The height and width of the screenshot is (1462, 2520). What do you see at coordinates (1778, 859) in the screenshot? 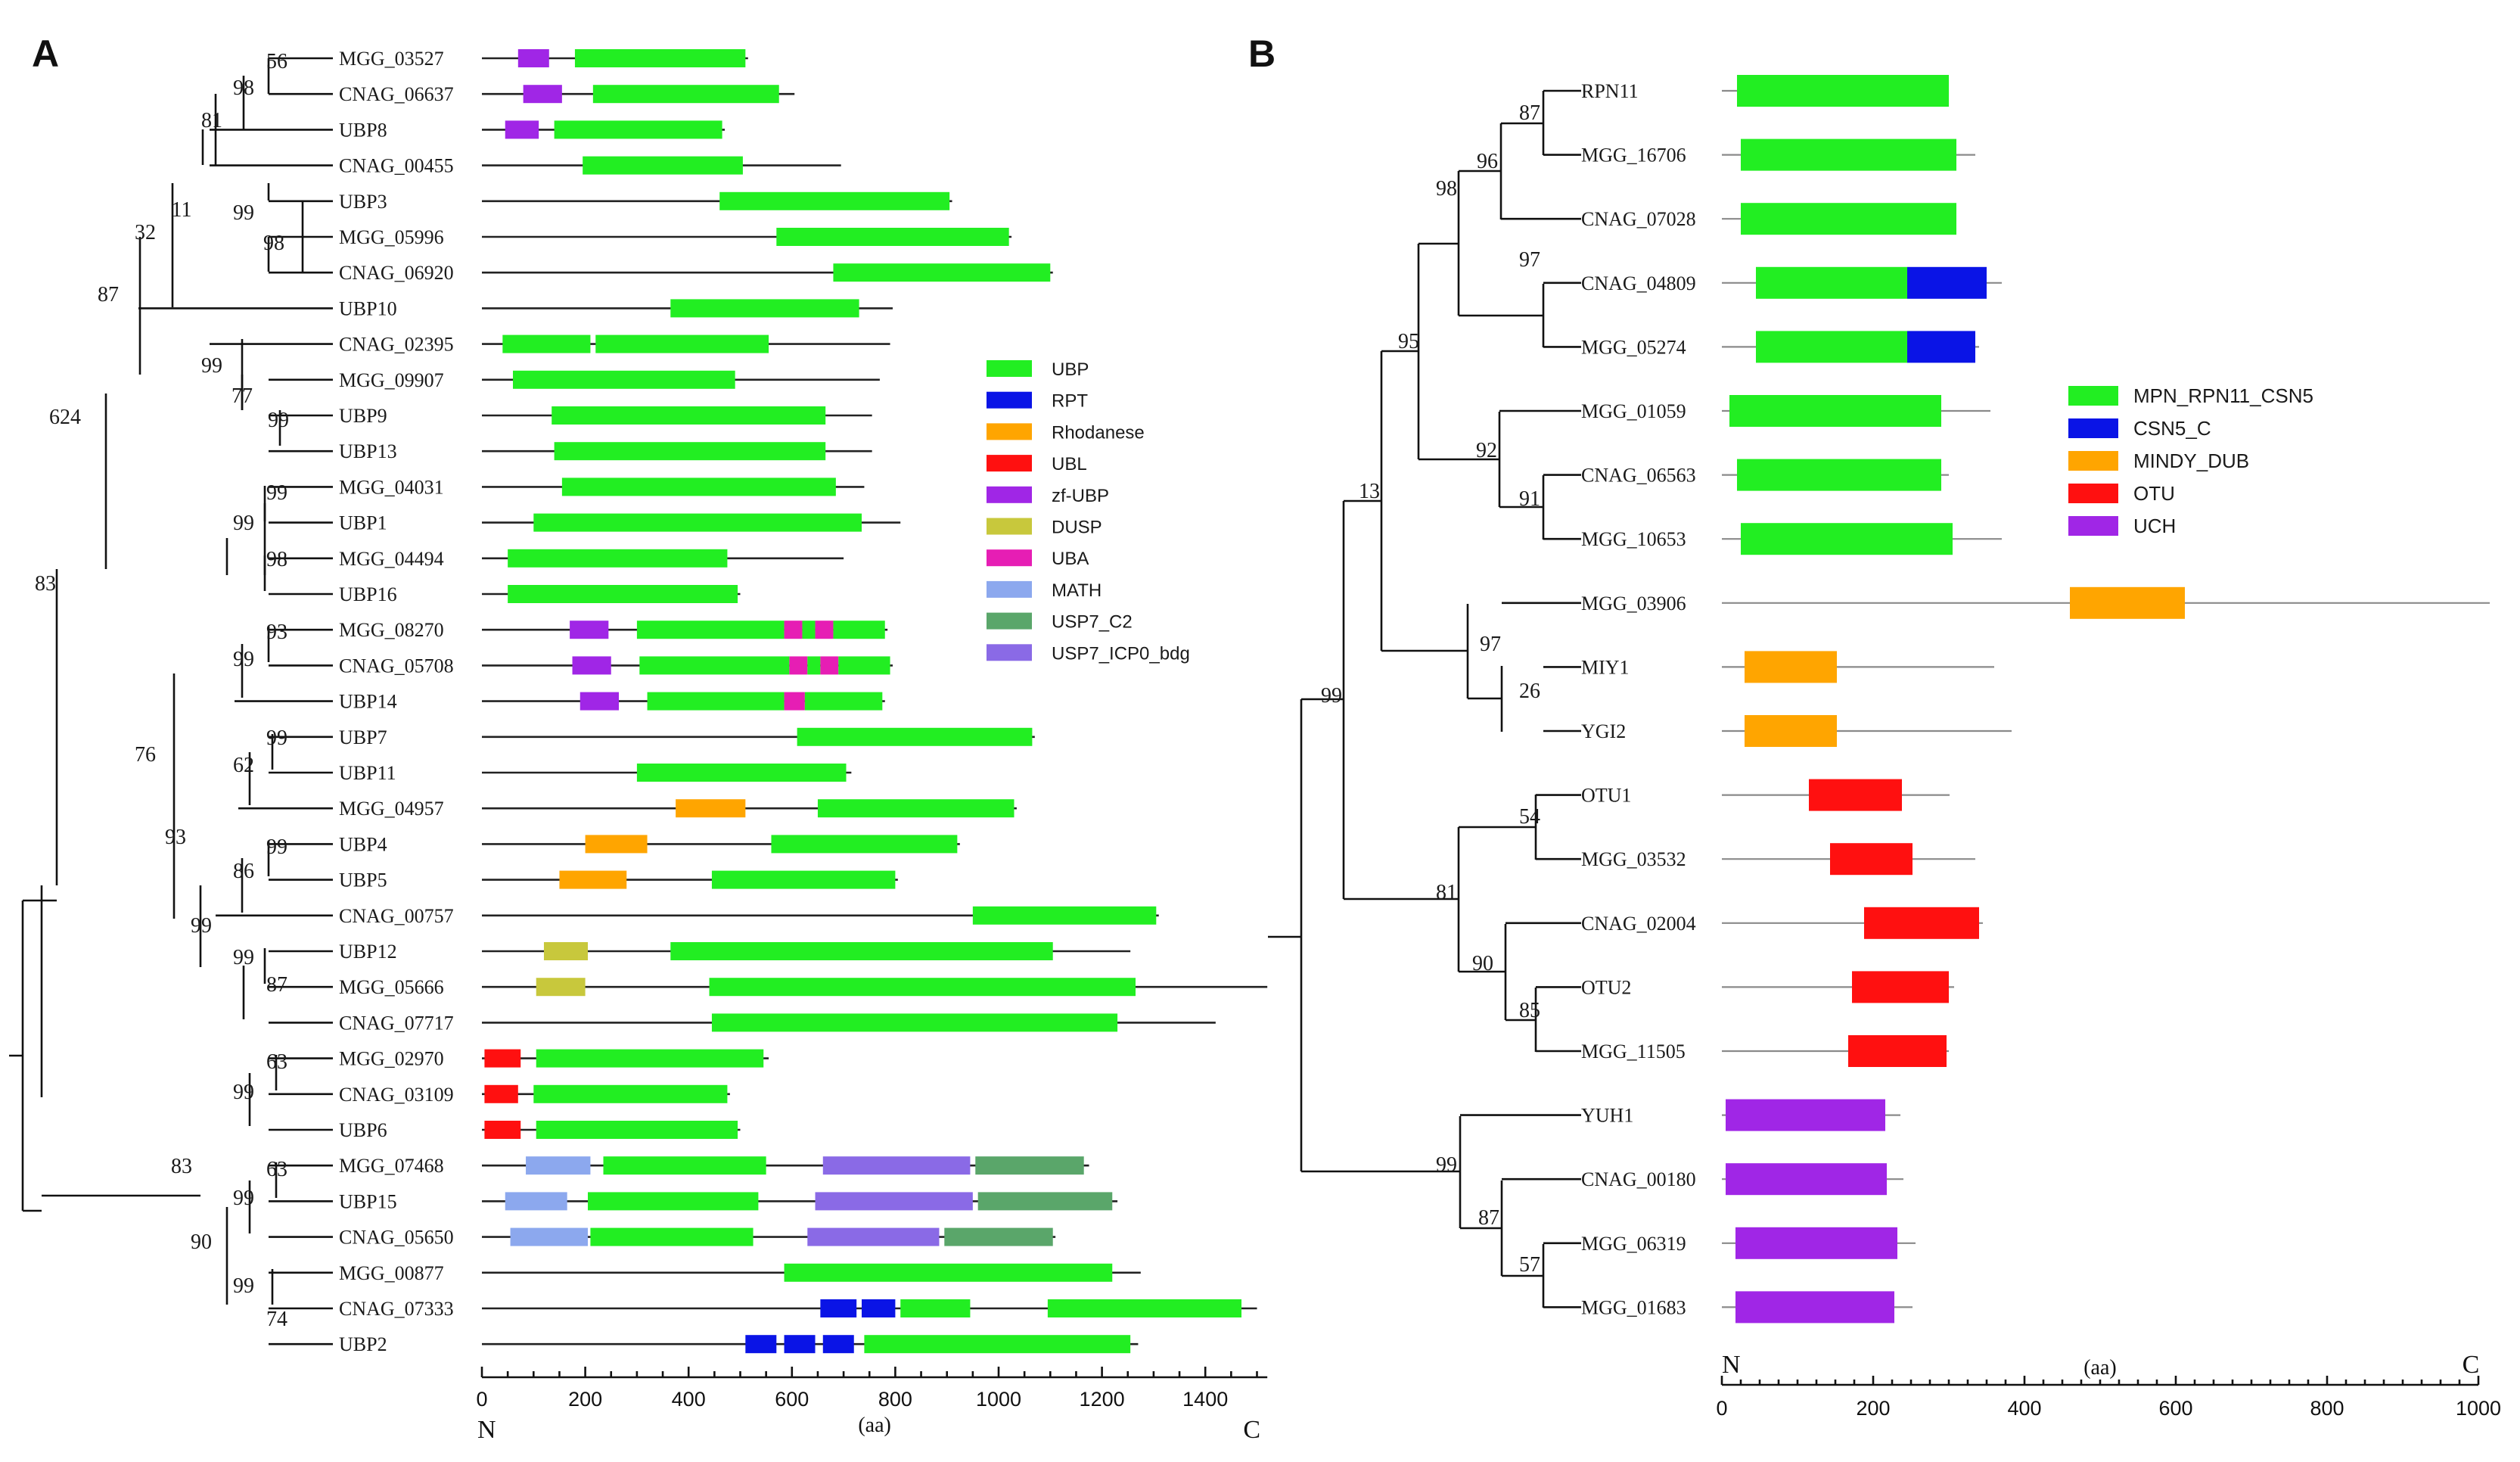
I see `protein-row: MGG_03532` at bounding box center [1778, 859].